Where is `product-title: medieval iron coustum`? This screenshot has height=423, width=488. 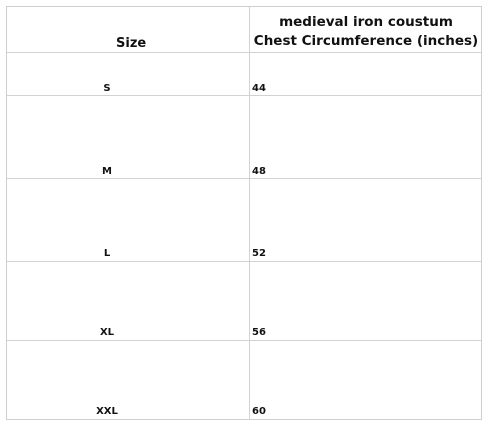
product-title: medieval iron coustum is located at coordinates (366, 22).